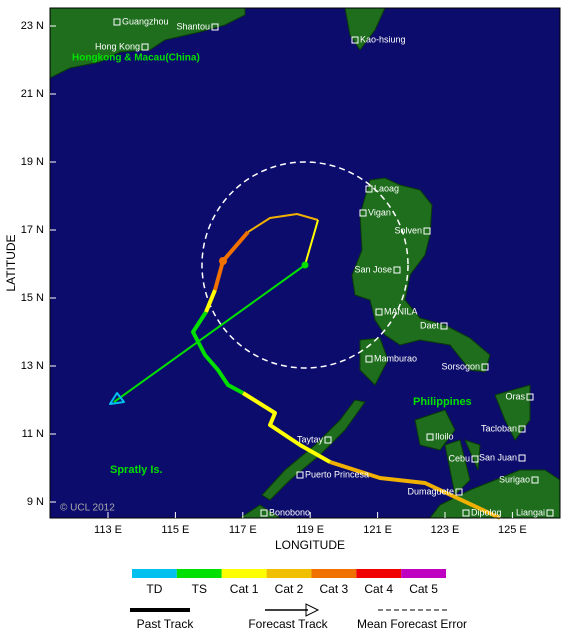 The width and height of the screenshot is (580, 639). What do you see at coordinates (459, 458) in the screenshot?
I see `city-label: Cebu` at bounding box center [459, 458].